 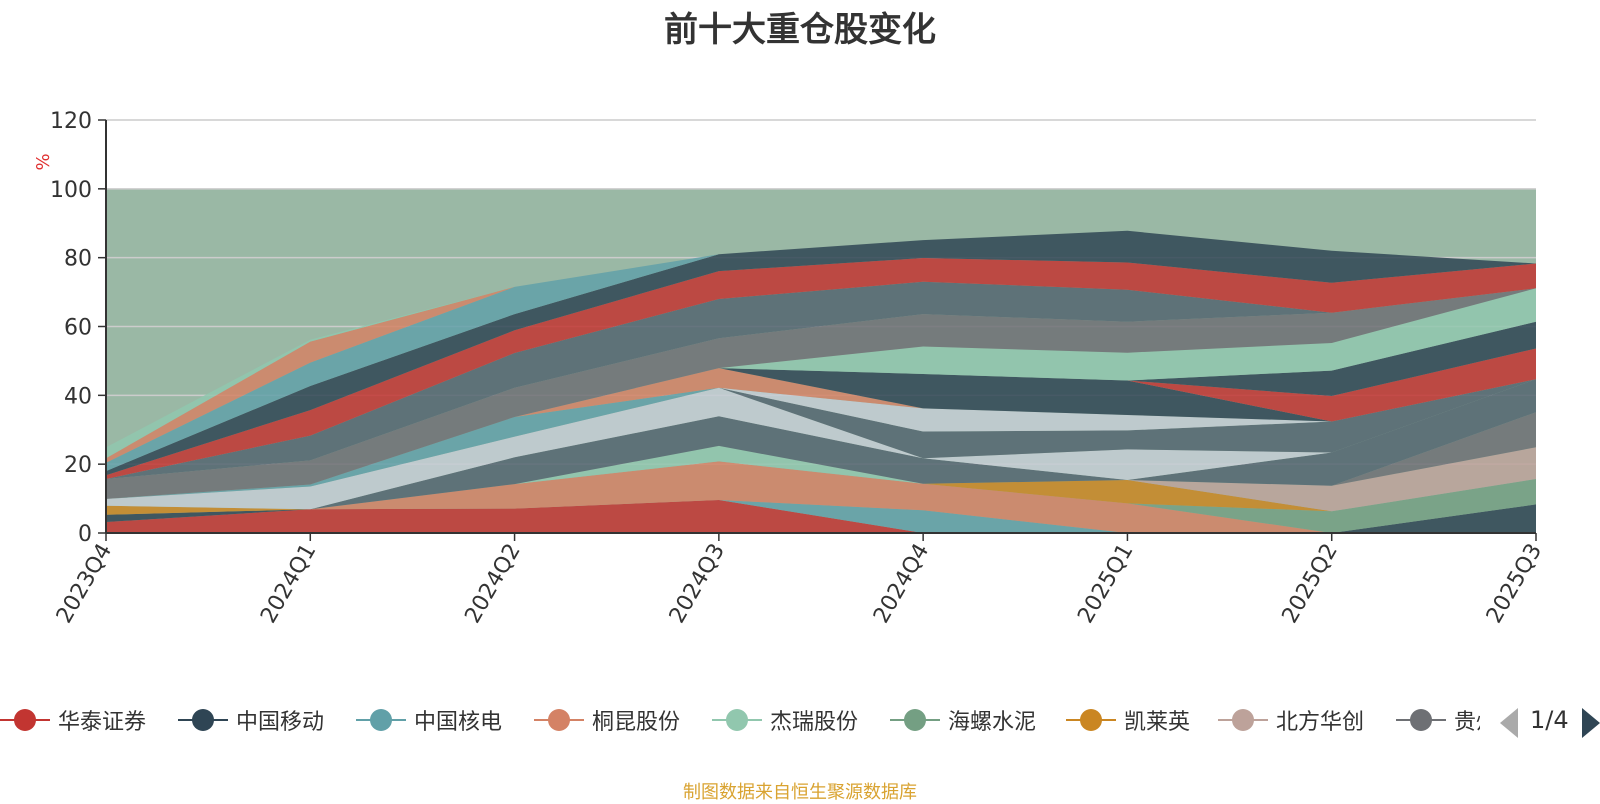 I want to click on y-tick-label: 20, so click(x=78, y=465).